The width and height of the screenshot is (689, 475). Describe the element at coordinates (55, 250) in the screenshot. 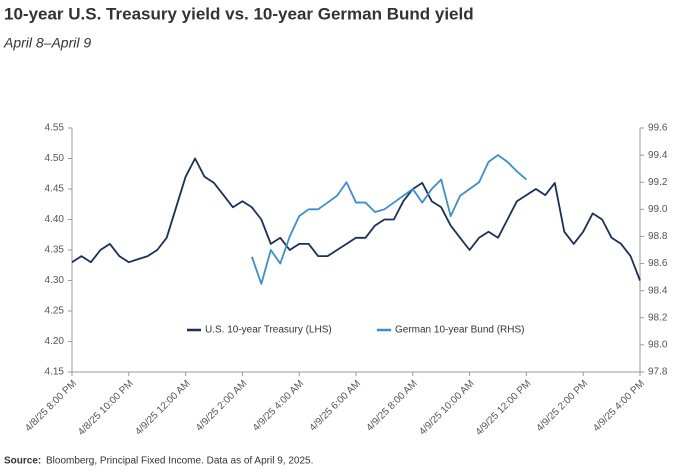

I see `y-tick-label: 4.35` at that location.